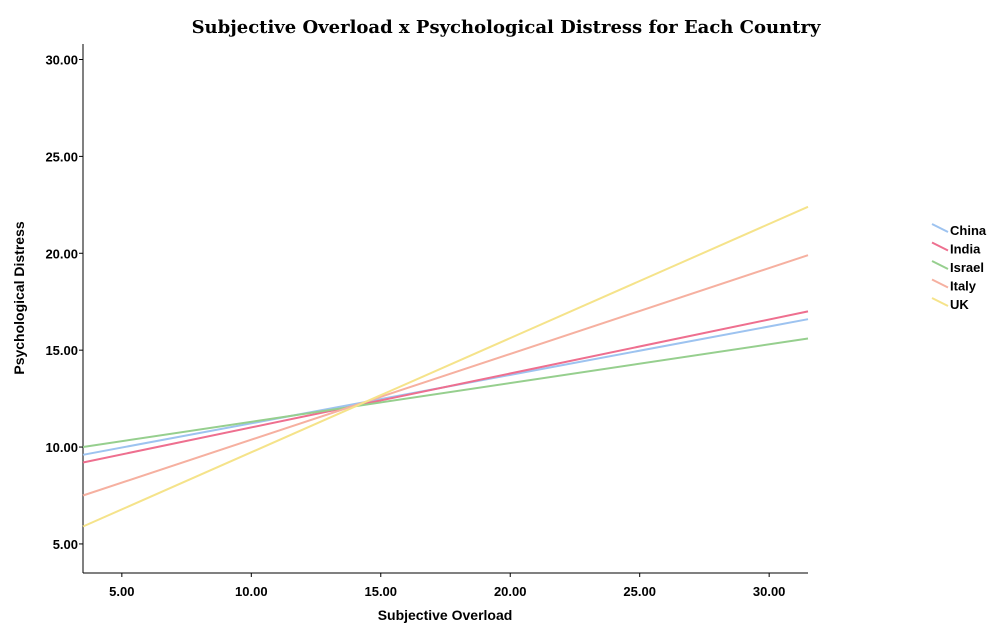  Describe the element at coordinates (940, 246) in the screenshot. I see `legend-swatch-india` at that location.